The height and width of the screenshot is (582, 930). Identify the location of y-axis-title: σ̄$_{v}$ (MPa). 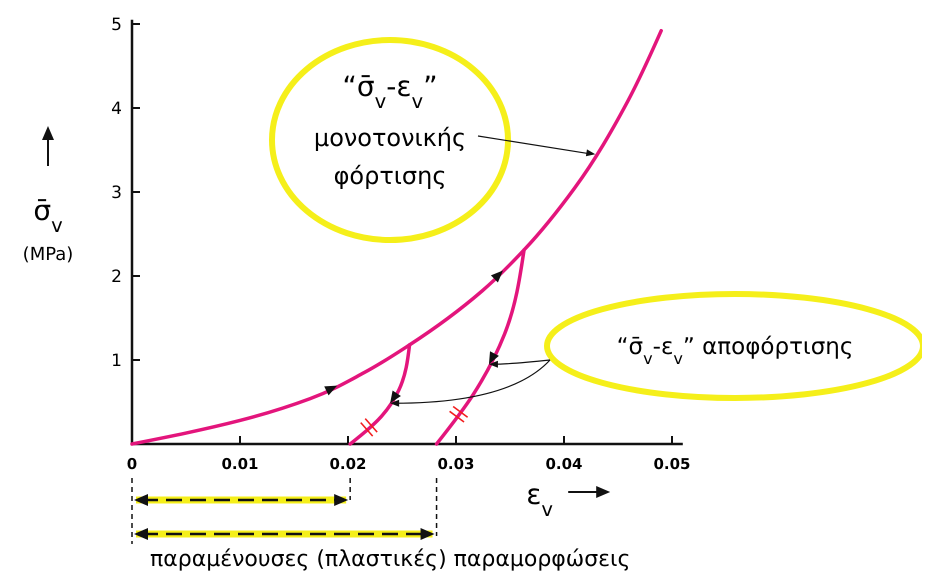
(48, 229).